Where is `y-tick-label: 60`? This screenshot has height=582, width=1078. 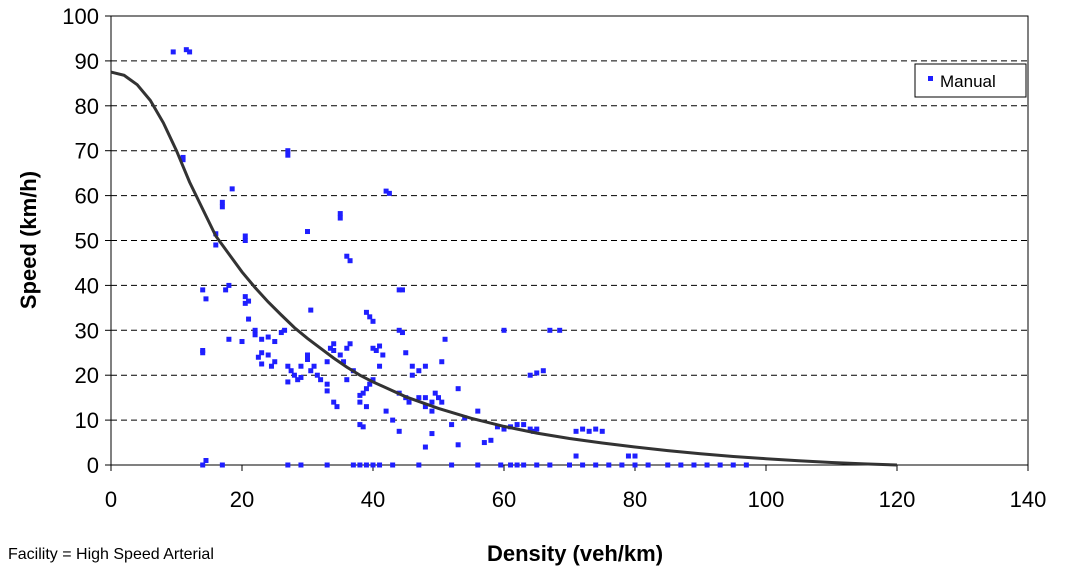
y-tick-label: 60 is located at coordinates (87, 196).